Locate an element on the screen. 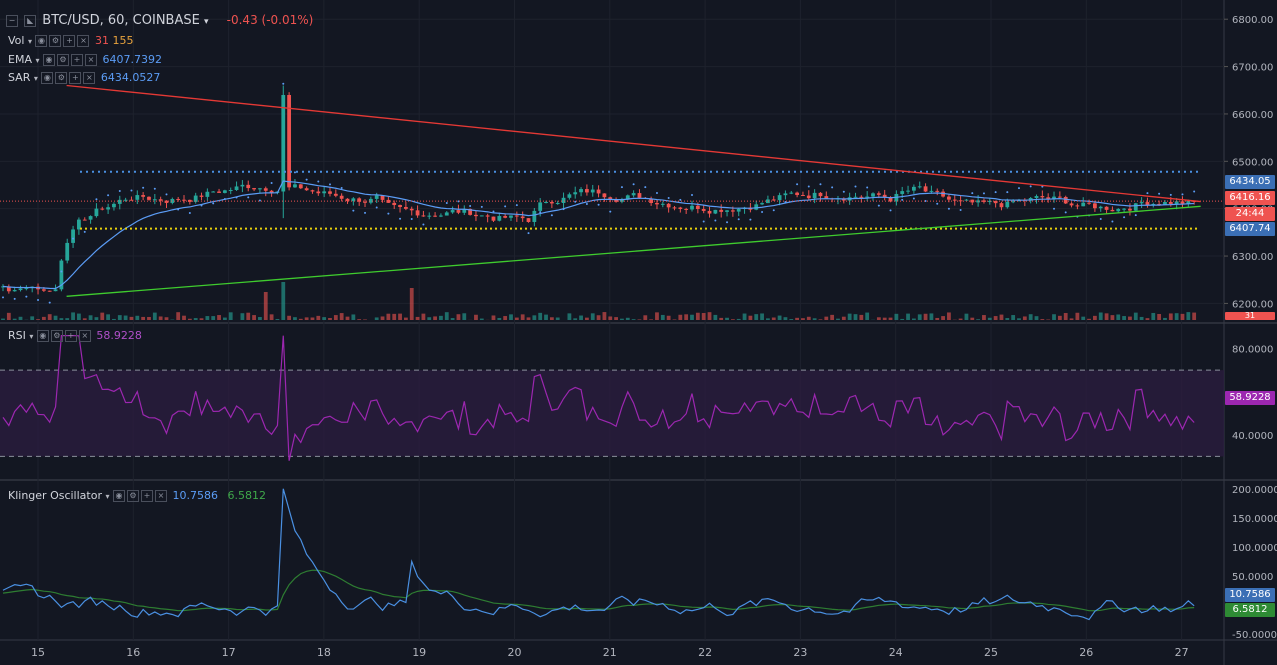 The image size is (1277, 665). symbol-title: BTC/USD, 60, COINBASE is located at coordinates (121, 20).